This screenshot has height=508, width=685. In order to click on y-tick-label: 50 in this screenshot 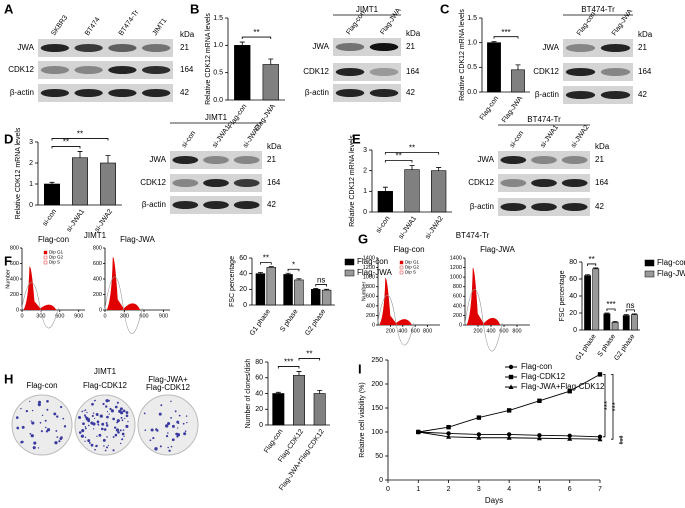, I will do `click(379, 456)`.